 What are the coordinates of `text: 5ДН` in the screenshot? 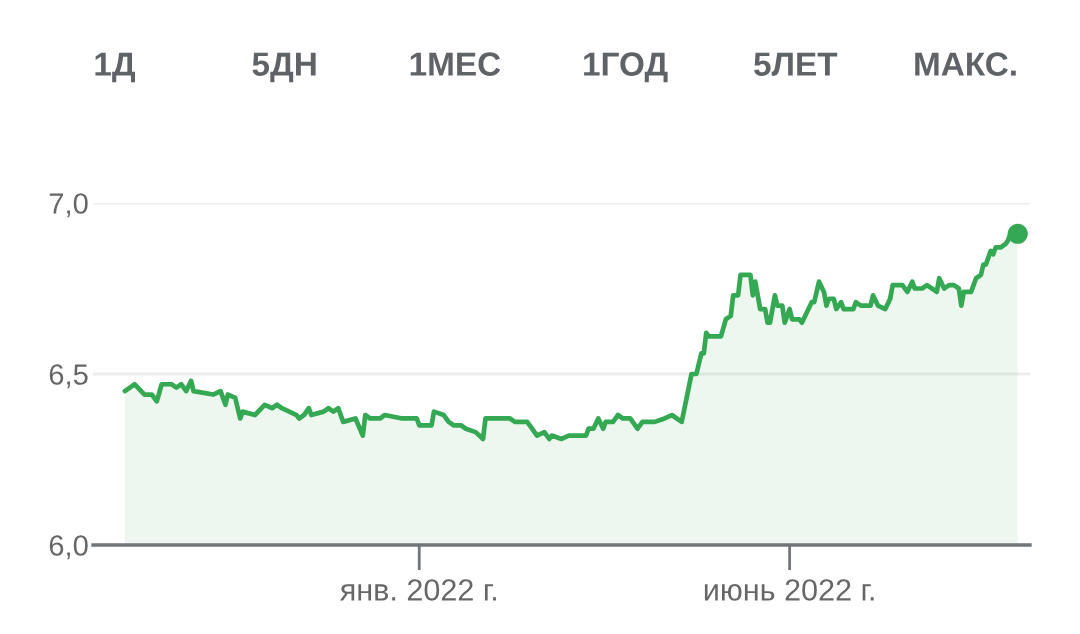 It's located at (284, 67).